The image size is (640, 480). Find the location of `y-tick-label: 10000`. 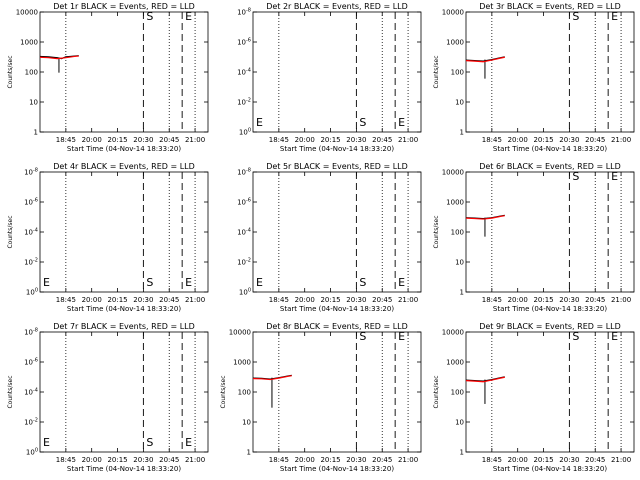

y-tick-label: 10000 is located at coordinates (453, 333).